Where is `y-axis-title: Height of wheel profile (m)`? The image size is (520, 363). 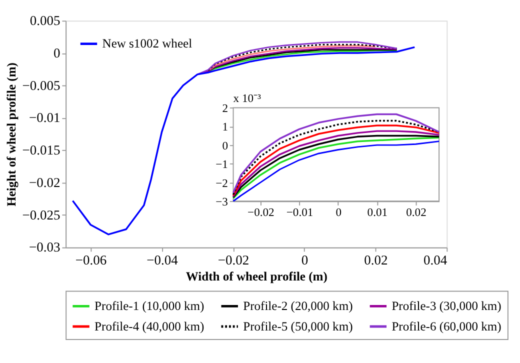
y-axis-title: Height of wheel profile (m) is located at coordinates (11, 134).